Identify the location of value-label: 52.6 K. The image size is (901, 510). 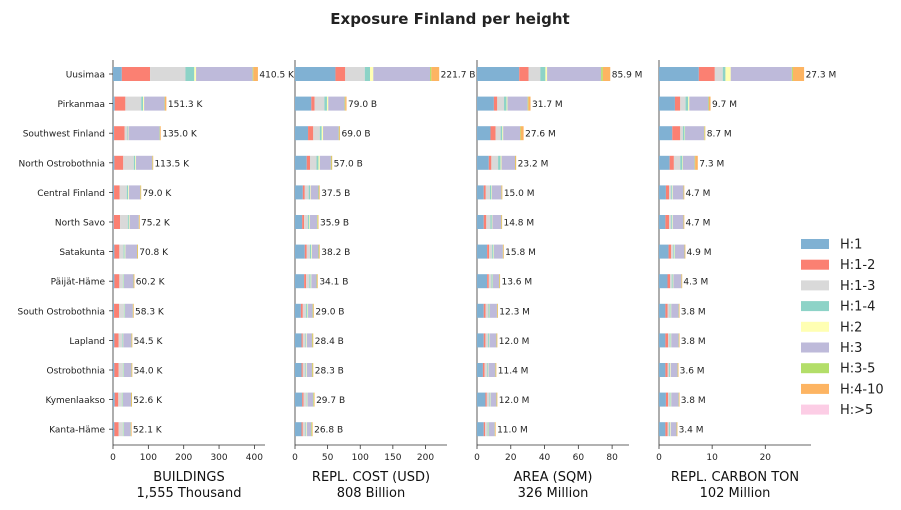
(148, 401).